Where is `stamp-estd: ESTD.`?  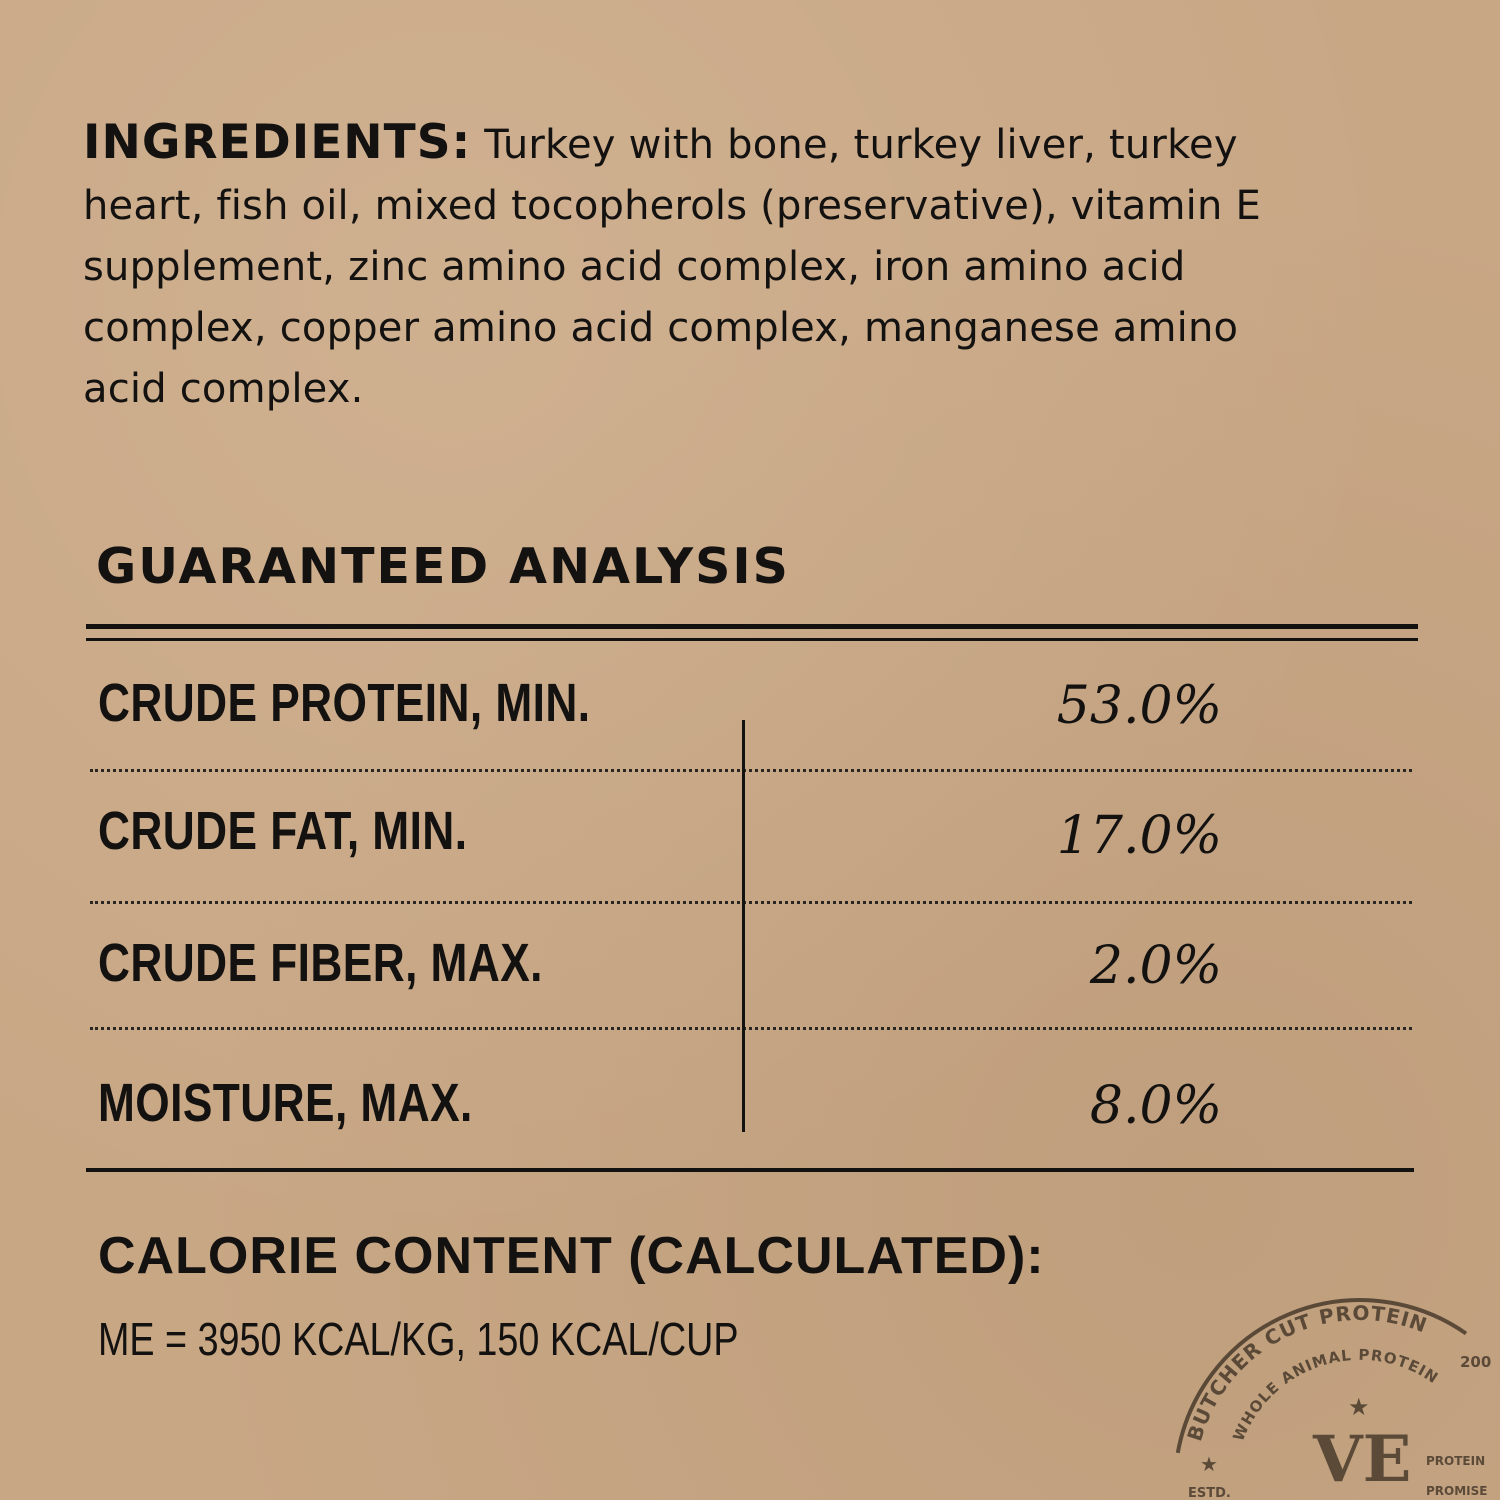
stamp-estd: ESTD. is located at coordinates (1209, 1493).